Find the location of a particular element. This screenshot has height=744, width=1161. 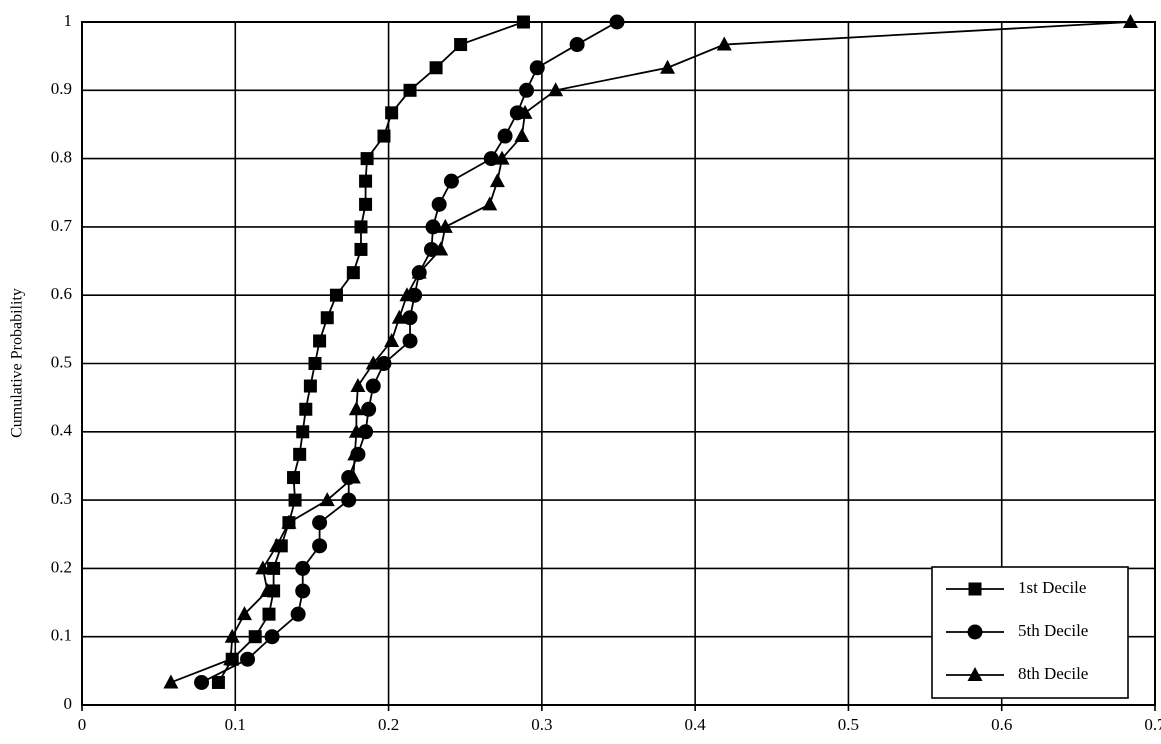

y-tick-label: 0.7 is located at coordinates (62, 225).